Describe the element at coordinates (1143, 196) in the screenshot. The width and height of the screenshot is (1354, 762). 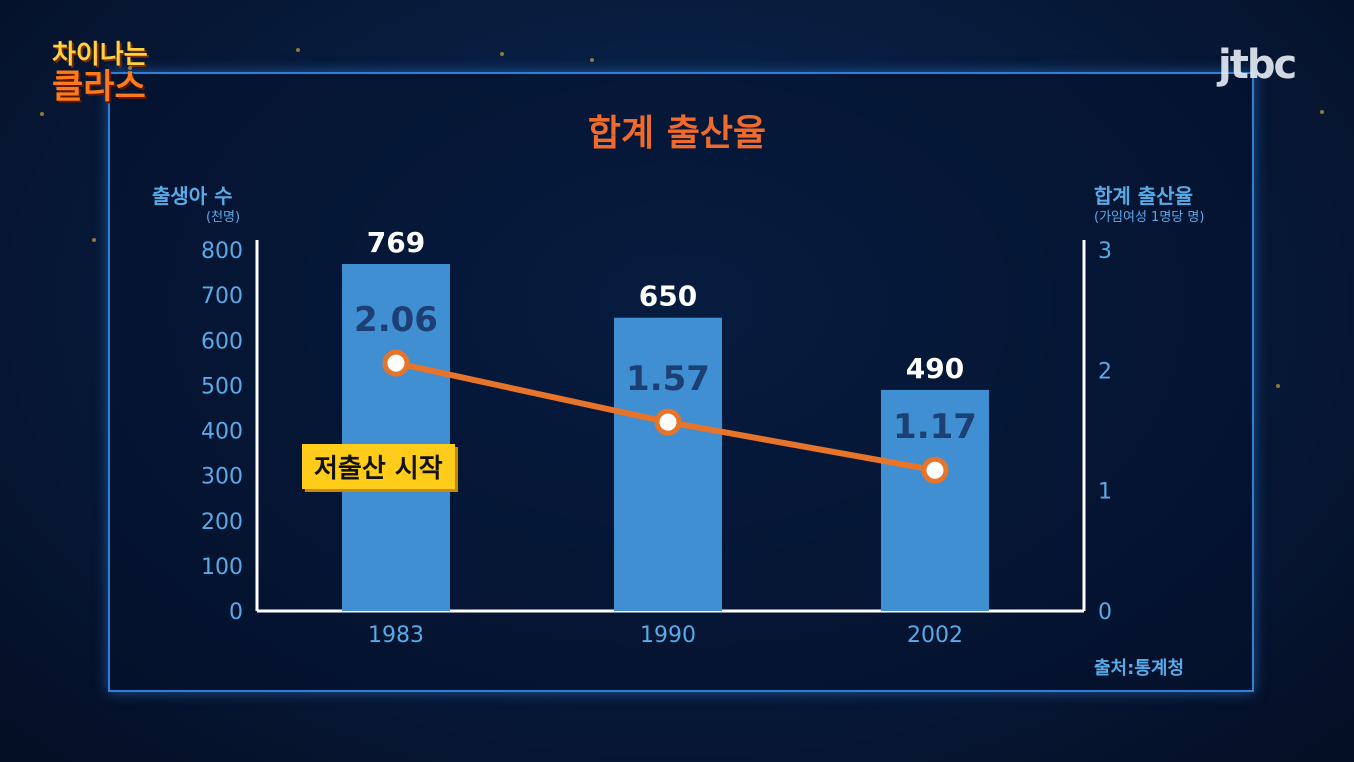
I see `right-axis-label: 합계 출산율` at that location.